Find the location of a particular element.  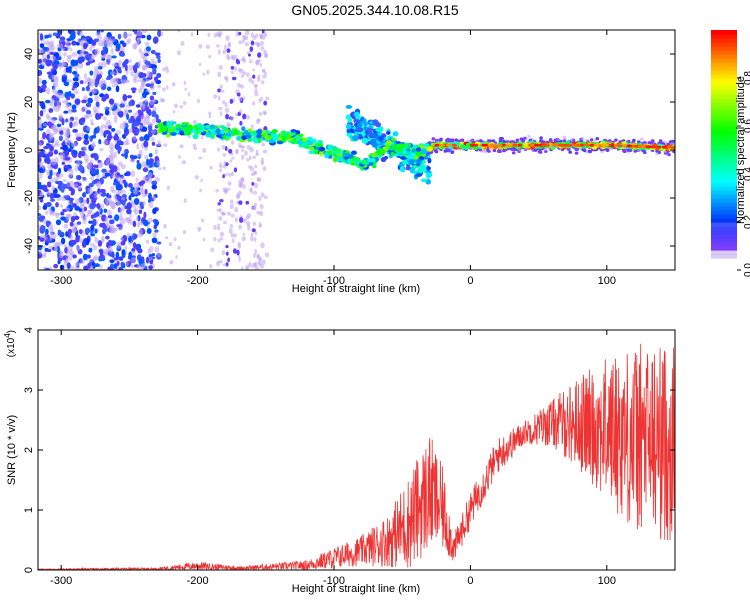

spectrogram-mark-1966 is located at coordinates (669, 155).